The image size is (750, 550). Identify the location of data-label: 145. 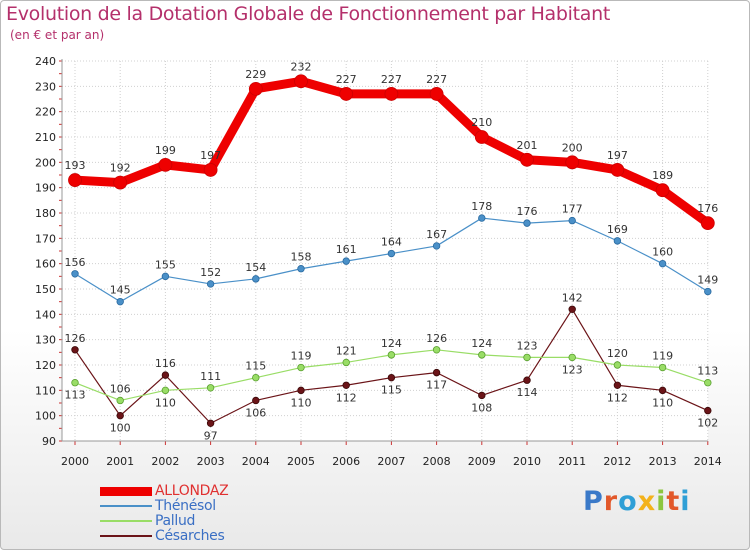
(120, 290).